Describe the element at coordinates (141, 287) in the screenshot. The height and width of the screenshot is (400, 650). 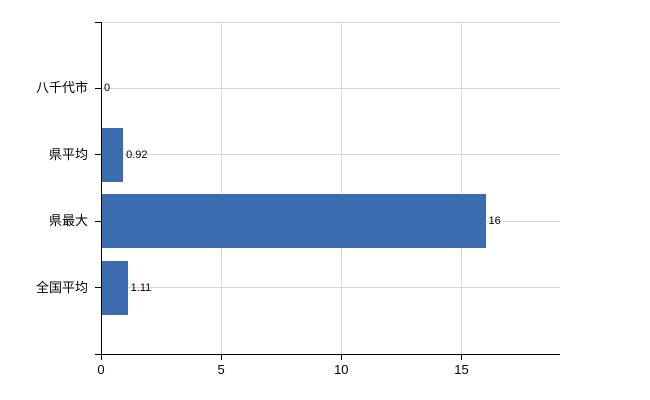
I see `value-label-3: 1.11` at that location.